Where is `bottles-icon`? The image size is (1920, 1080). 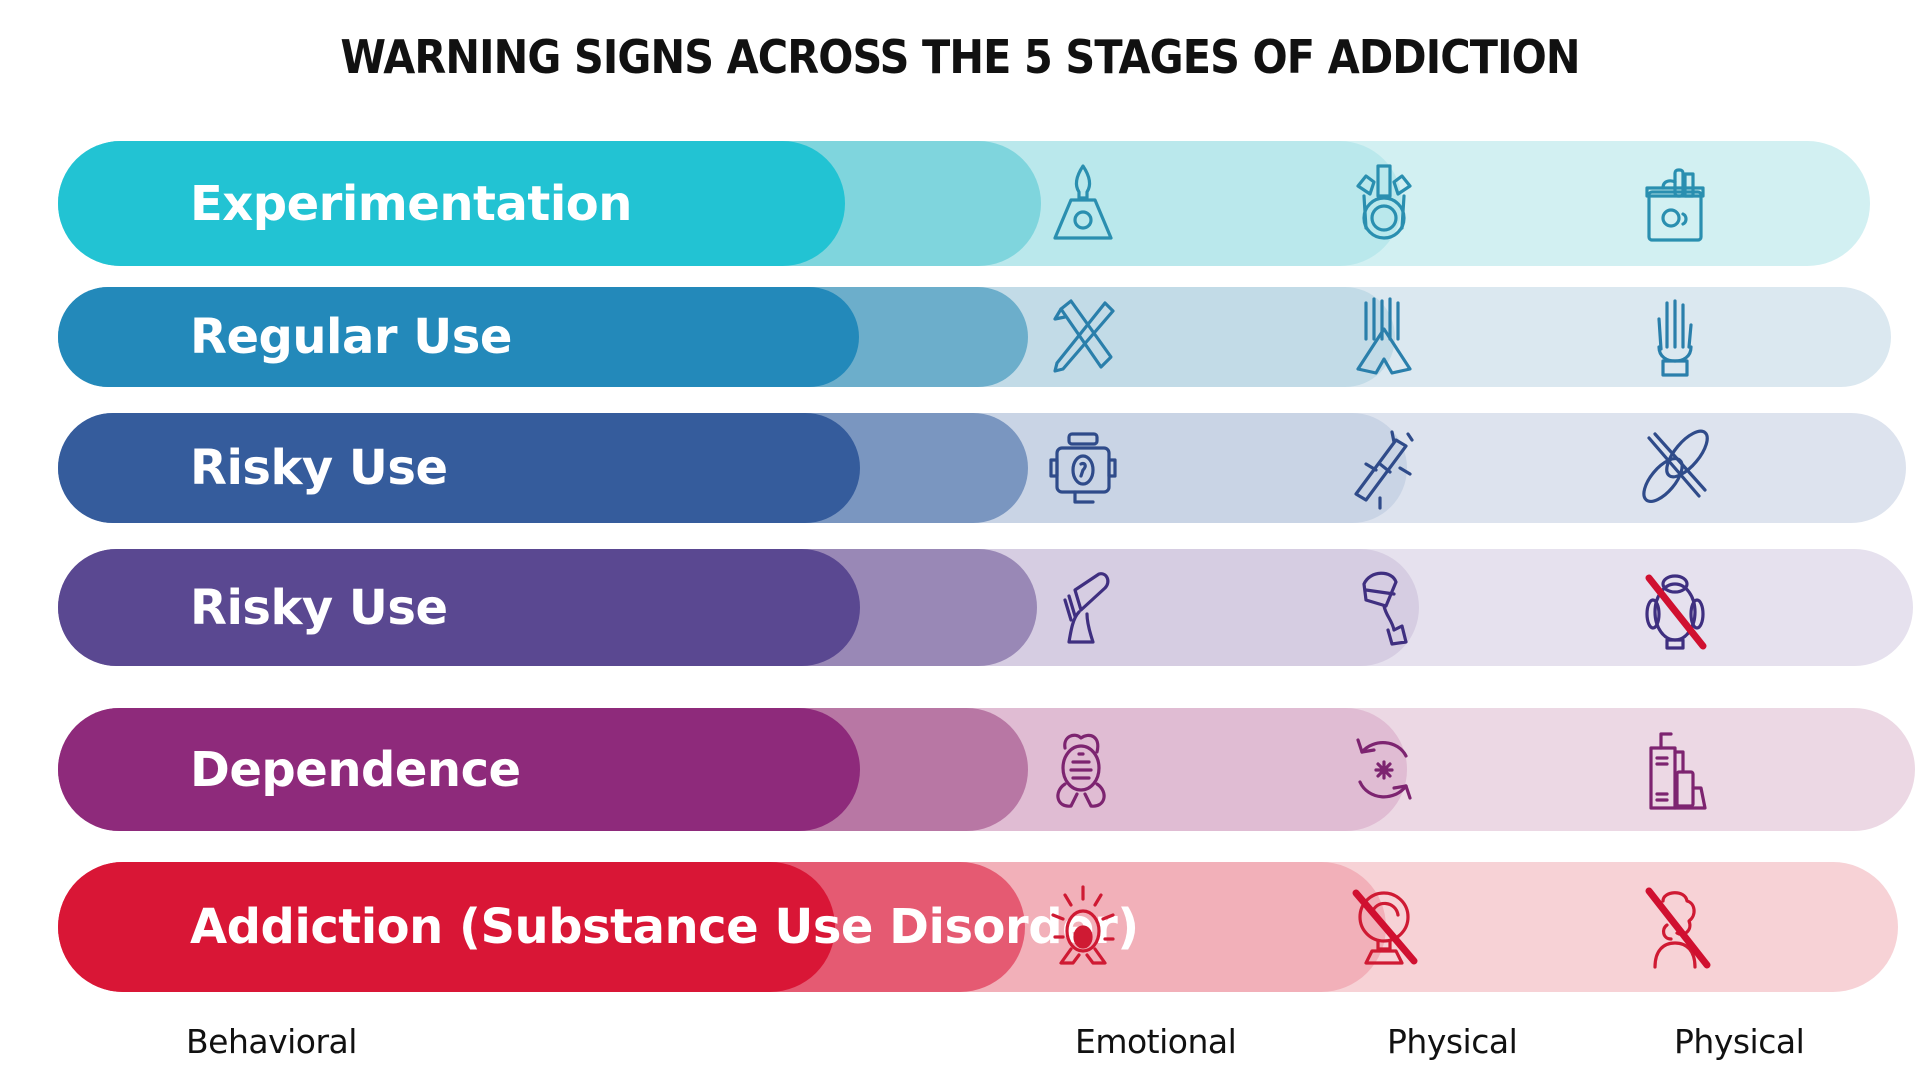 bottles-icon is located at coordinates (1675, 770).